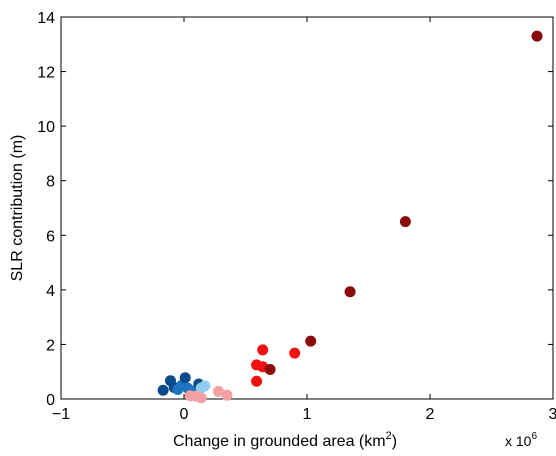  I want to click on y-tick-label: 14, so click(46, 18).